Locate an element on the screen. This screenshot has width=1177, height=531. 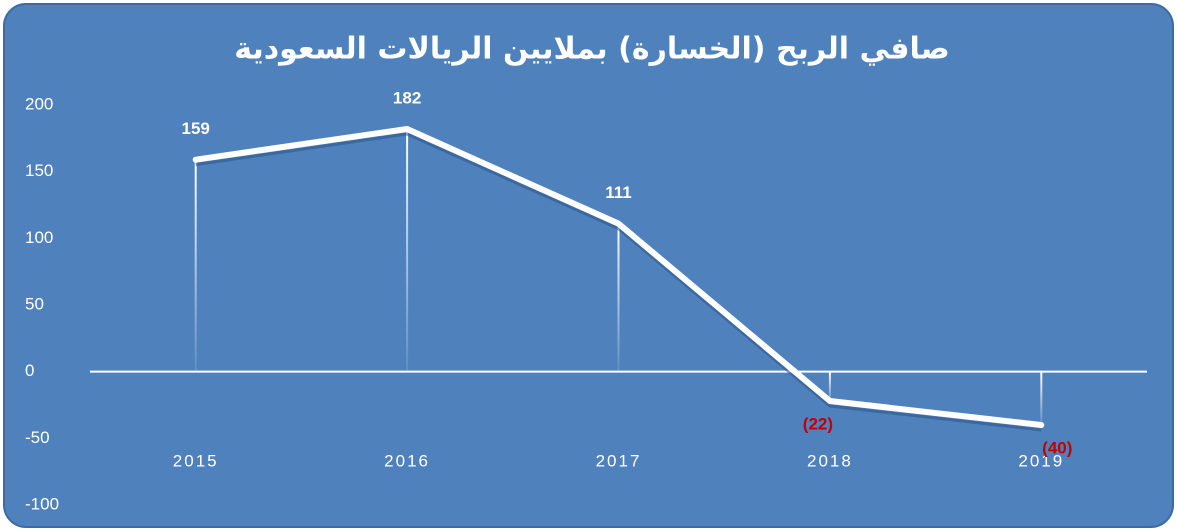
x-tick-label: 2019 is located at coordinates (1041, 460).